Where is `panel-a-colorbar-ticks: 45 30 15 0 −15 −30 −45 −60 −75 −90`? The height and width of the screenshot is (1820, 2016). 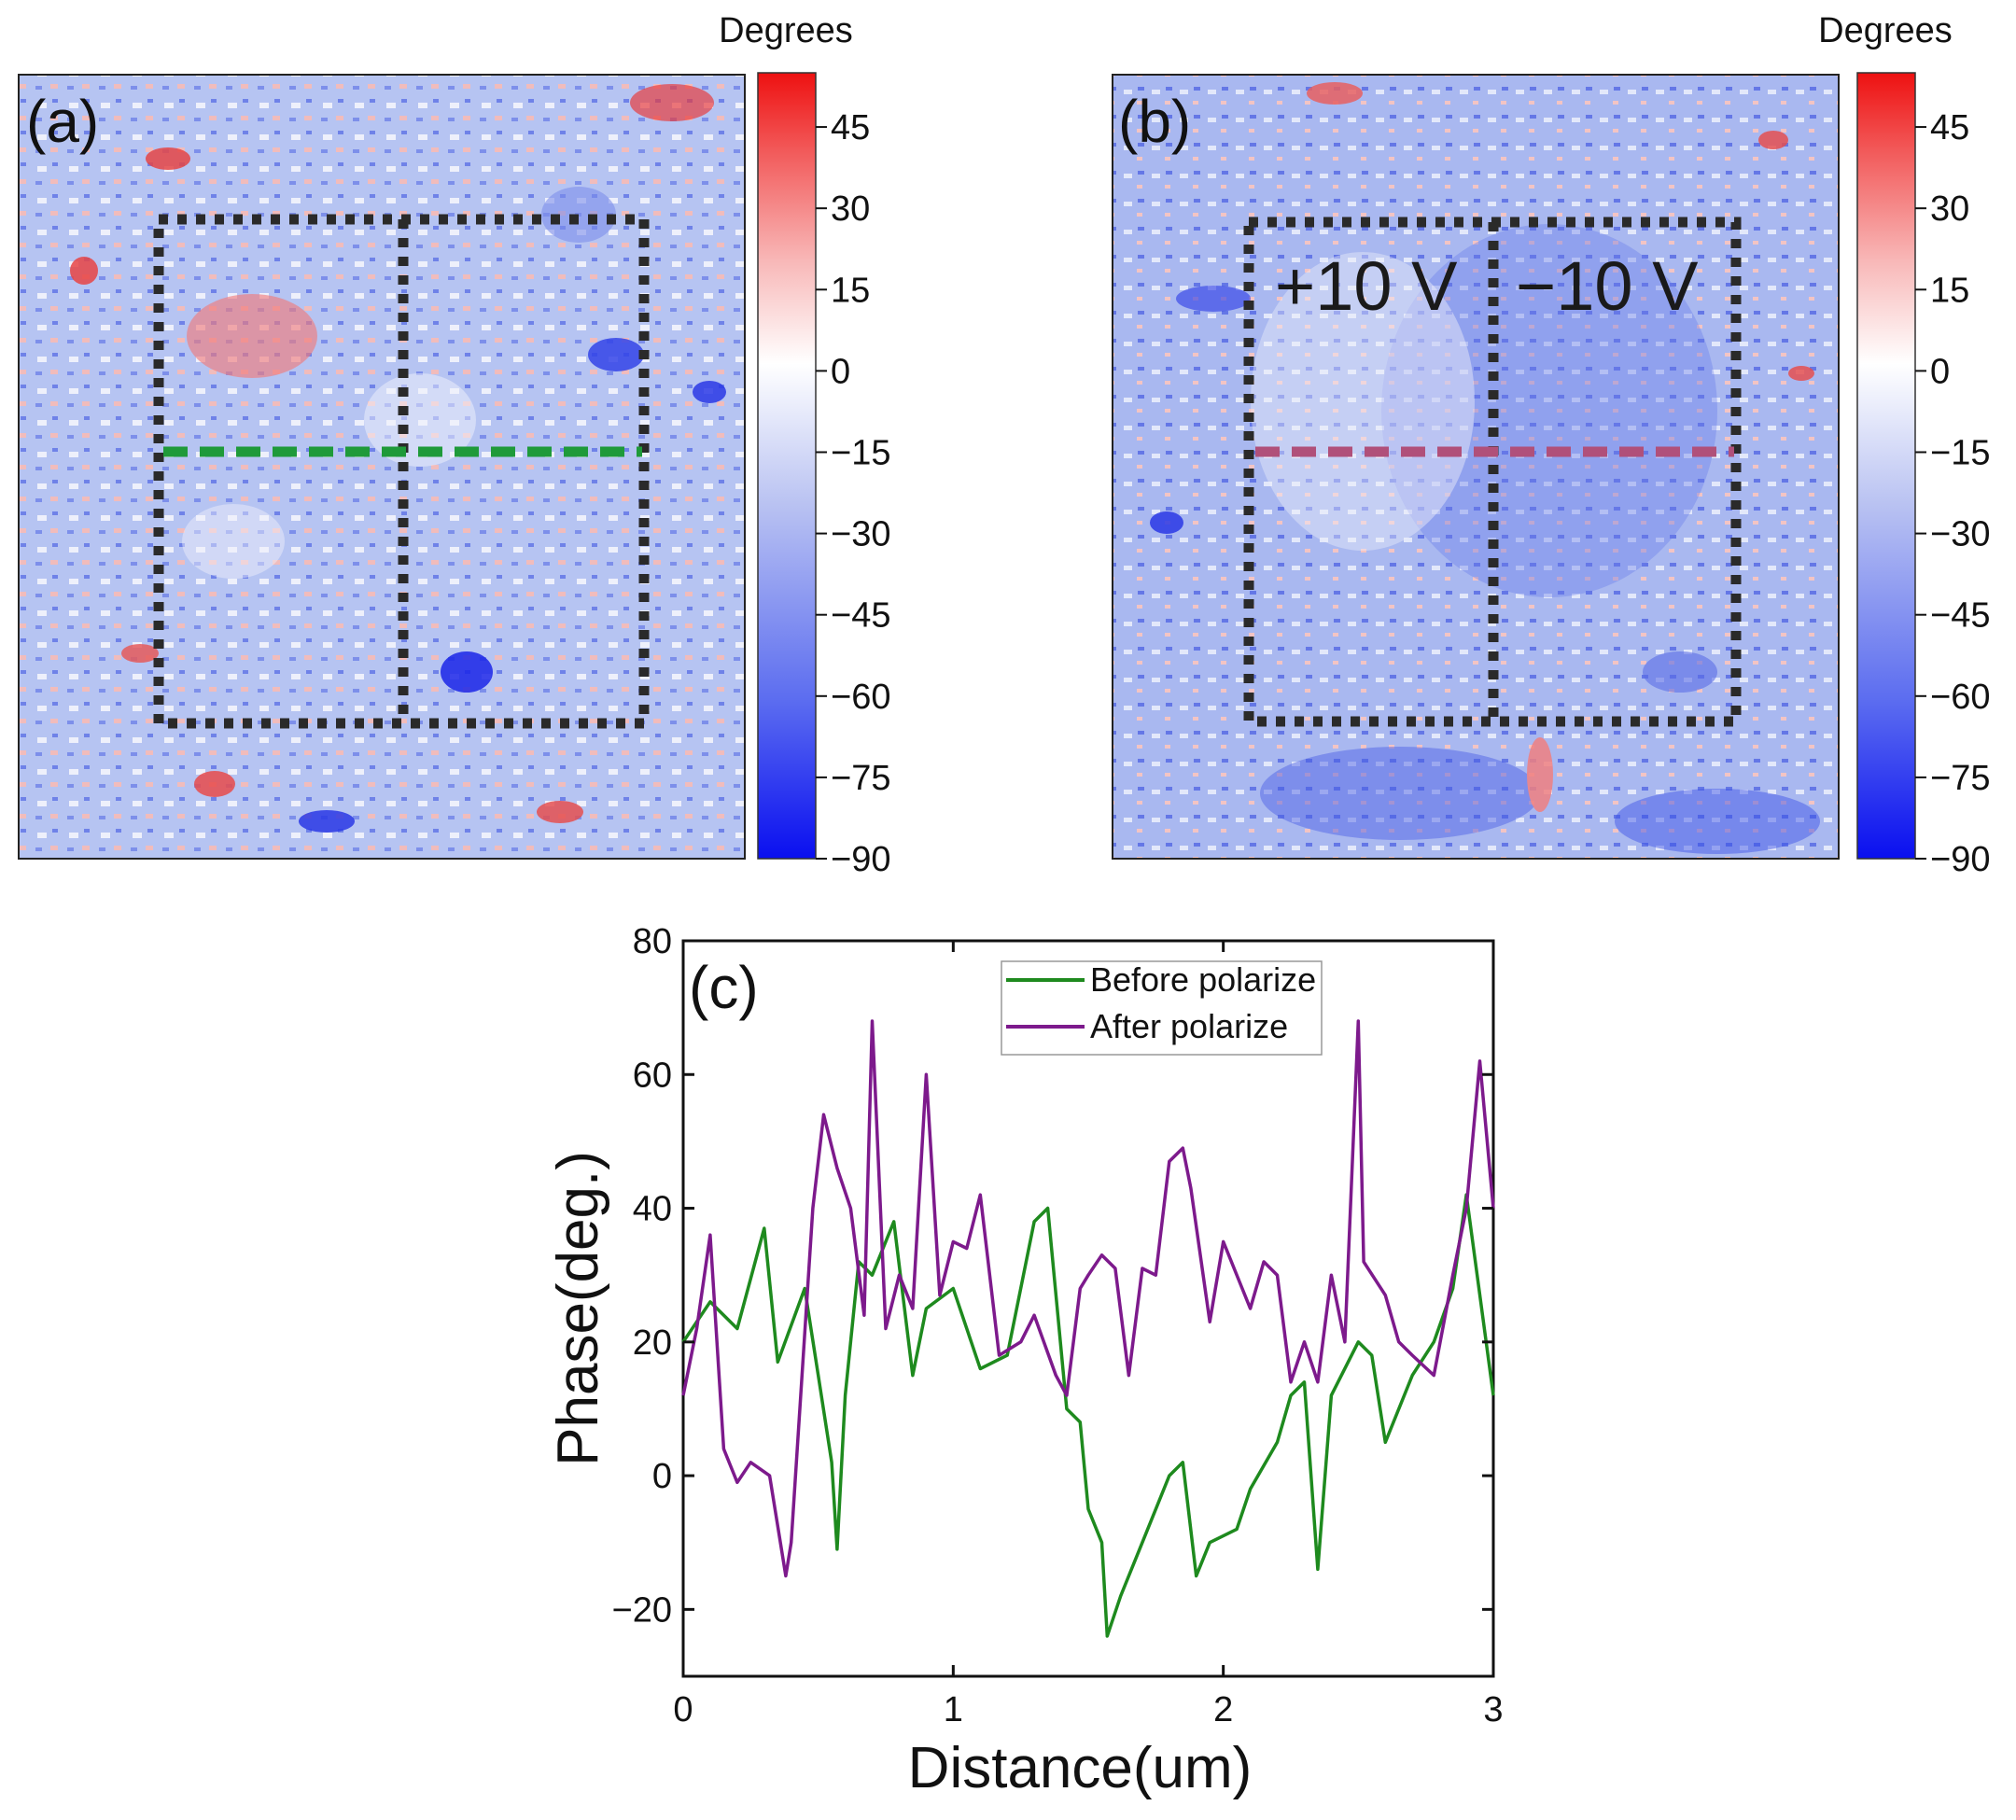 panel-a-colorbar-ticks: 45 30 15 0 −15 −30 −45 −60 −75 −90 is located at coordinates (853, 493).